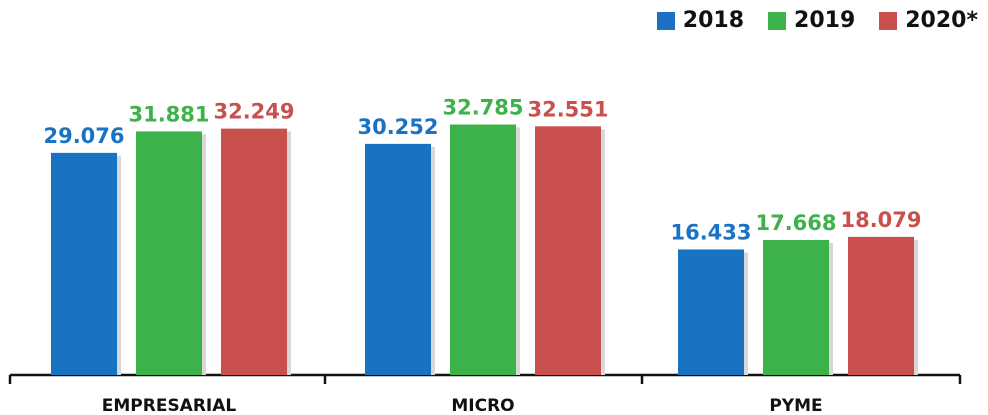 The width and height of the screenshot is (988, 415). What do you see at coordinates (483, 249) in the screenshot?
I see `bar-2019-micro` at bounding box center [483, 249].